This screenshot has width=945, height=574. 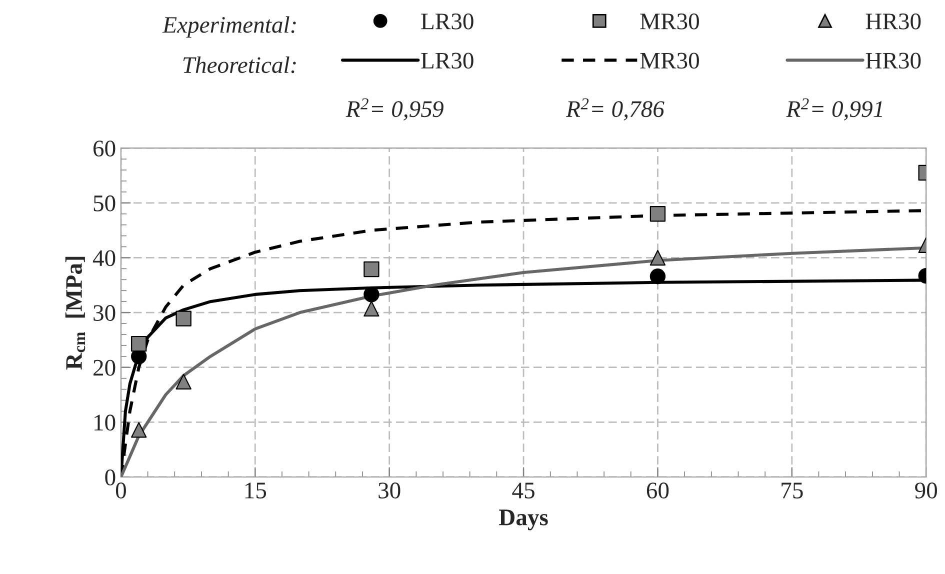 What do you see at coordinates (395, 109) in the screenshot?
I see `text: R$^{2}$= 0,959` at bounding box center [395, 109].